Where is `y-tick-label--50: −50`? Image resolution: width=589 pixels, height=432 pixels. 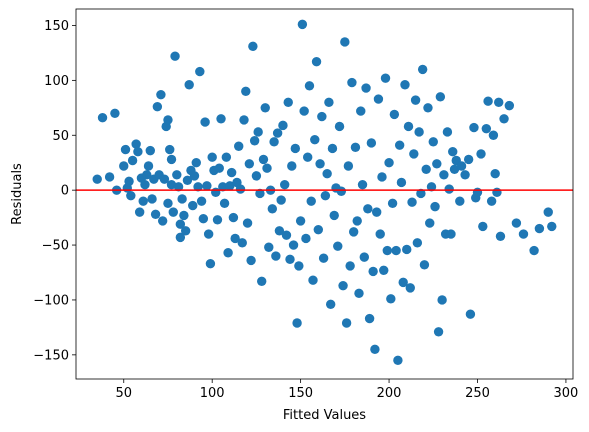 y-tick-label--50: −50 is located at coordinates (55, 246).